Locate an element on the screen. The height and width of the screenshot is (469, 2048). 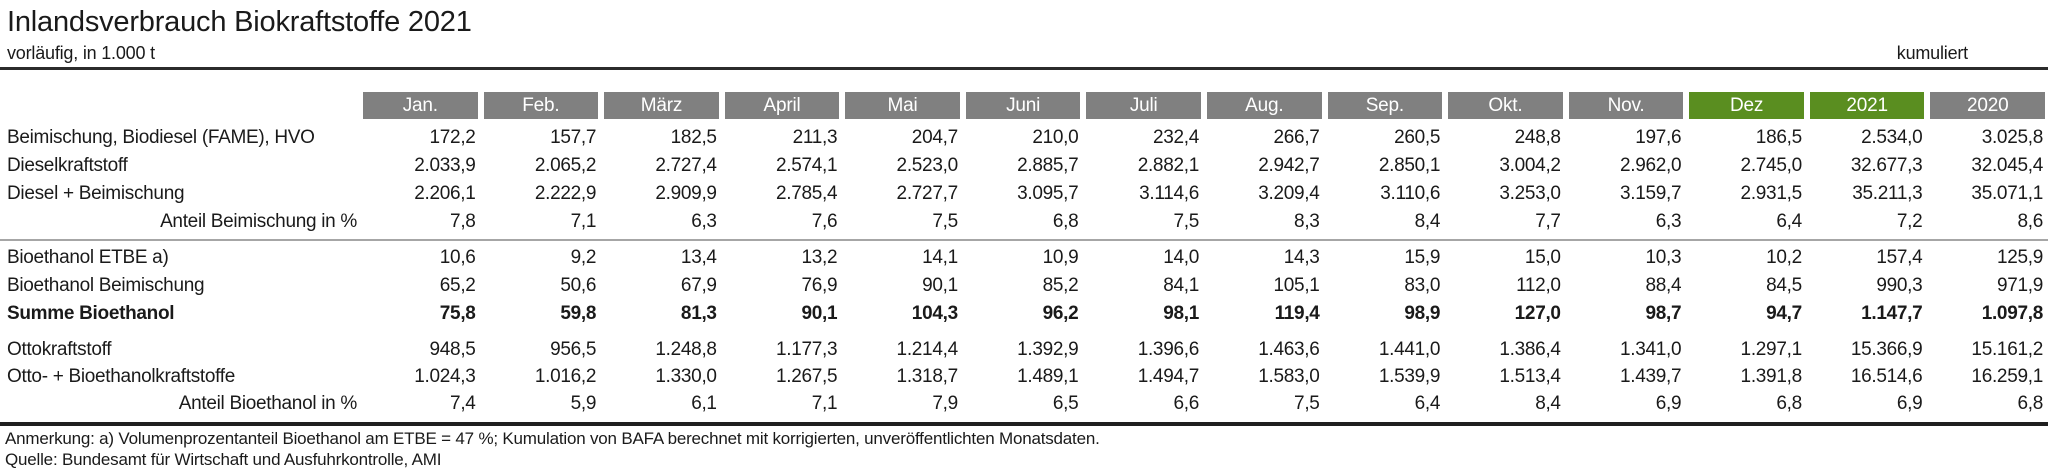
table-cell: 172,2 is located at coordinates (452, 137).